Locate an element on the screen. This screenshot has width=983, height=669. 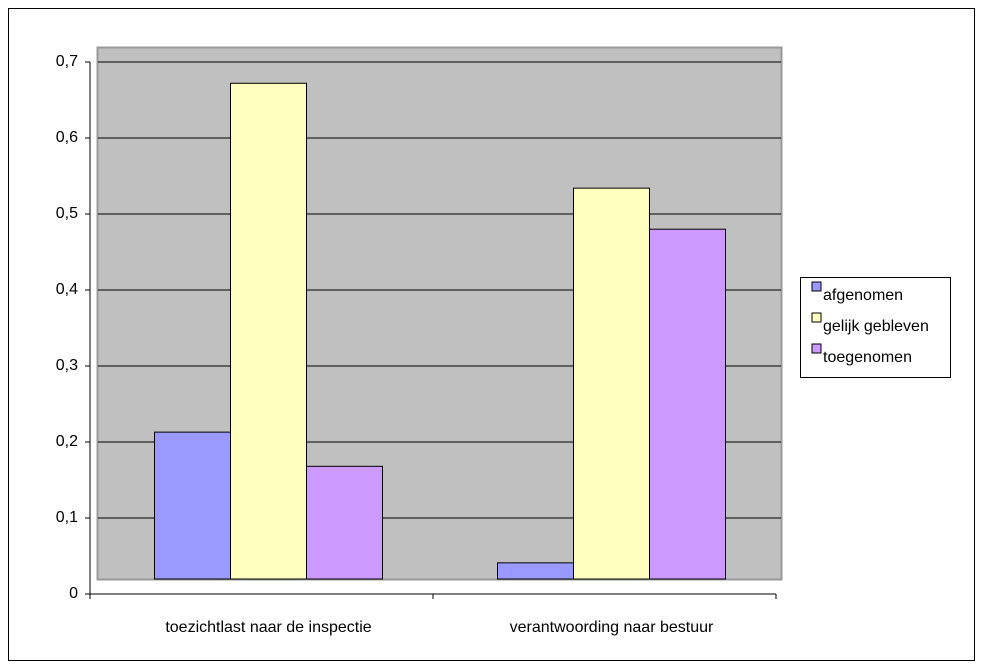
legend-label: afgenomen is located at coordinates (863, 295).